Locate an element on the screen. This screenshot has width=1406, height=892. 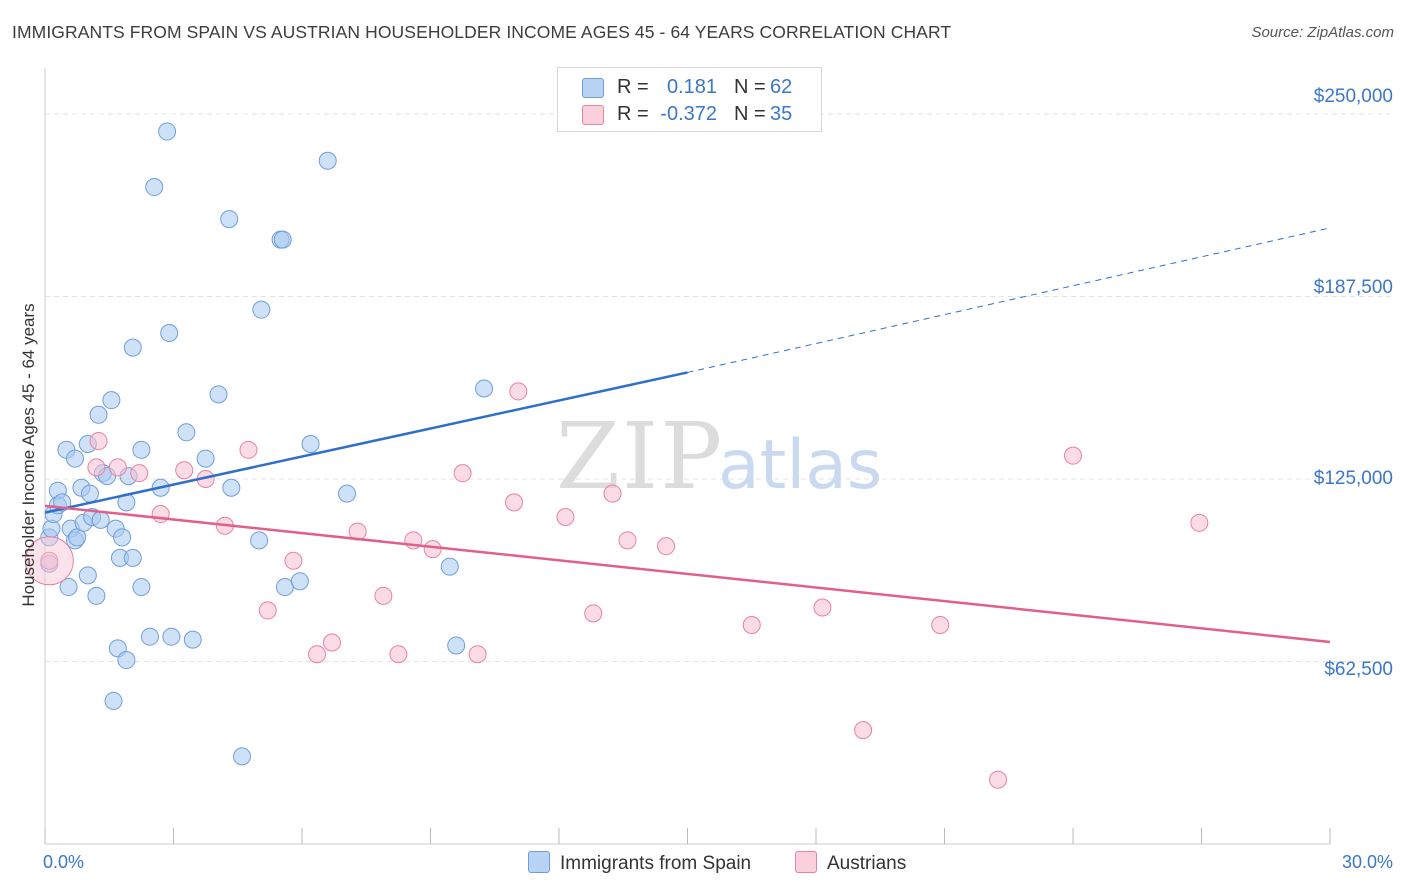
watermark: ZIP atlas is located at coordinates (719, 456).